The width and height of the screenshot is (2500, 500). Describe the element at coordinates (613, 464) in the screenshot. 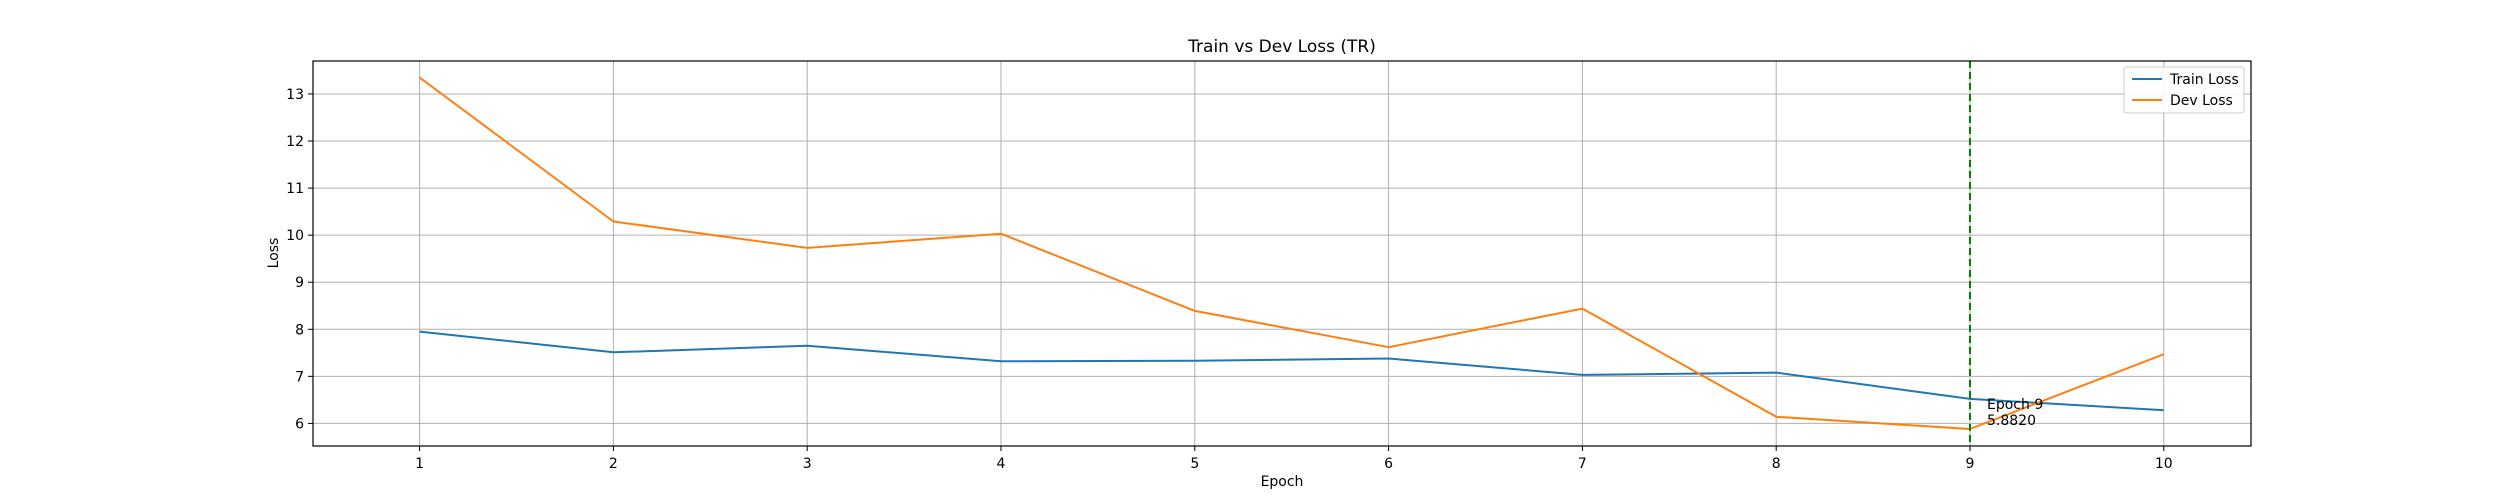

I see `x-tick-label: 2` at that location.